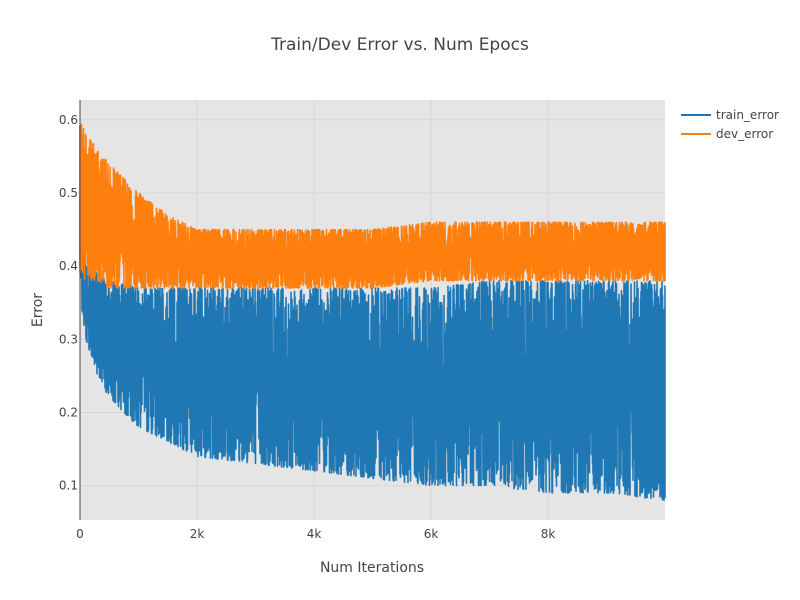  What do you see at coordinates (68, 193) in the screenshot?
I see `y-tick-label: 0.5` at bounding box center [68, 193].